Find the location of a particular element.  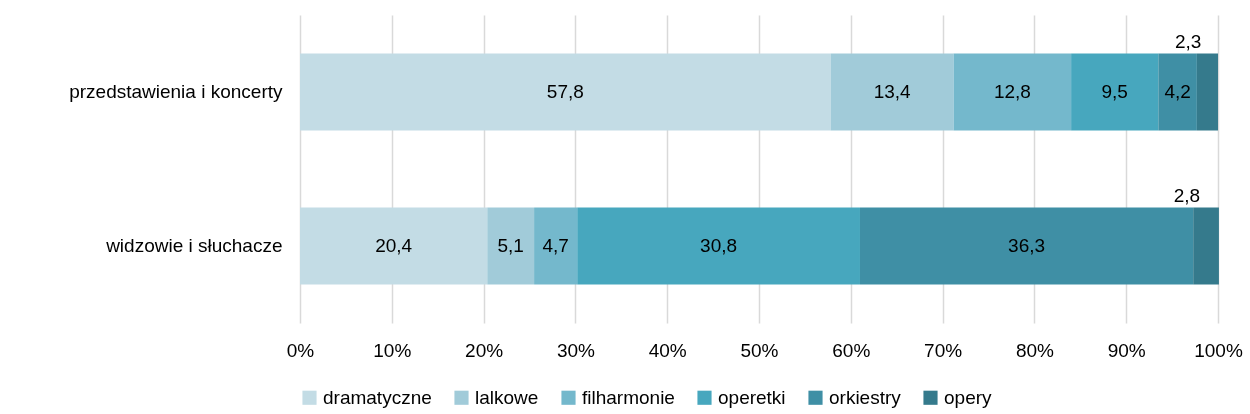

data-label: 4,2 is located at coordinates (1177, 91).